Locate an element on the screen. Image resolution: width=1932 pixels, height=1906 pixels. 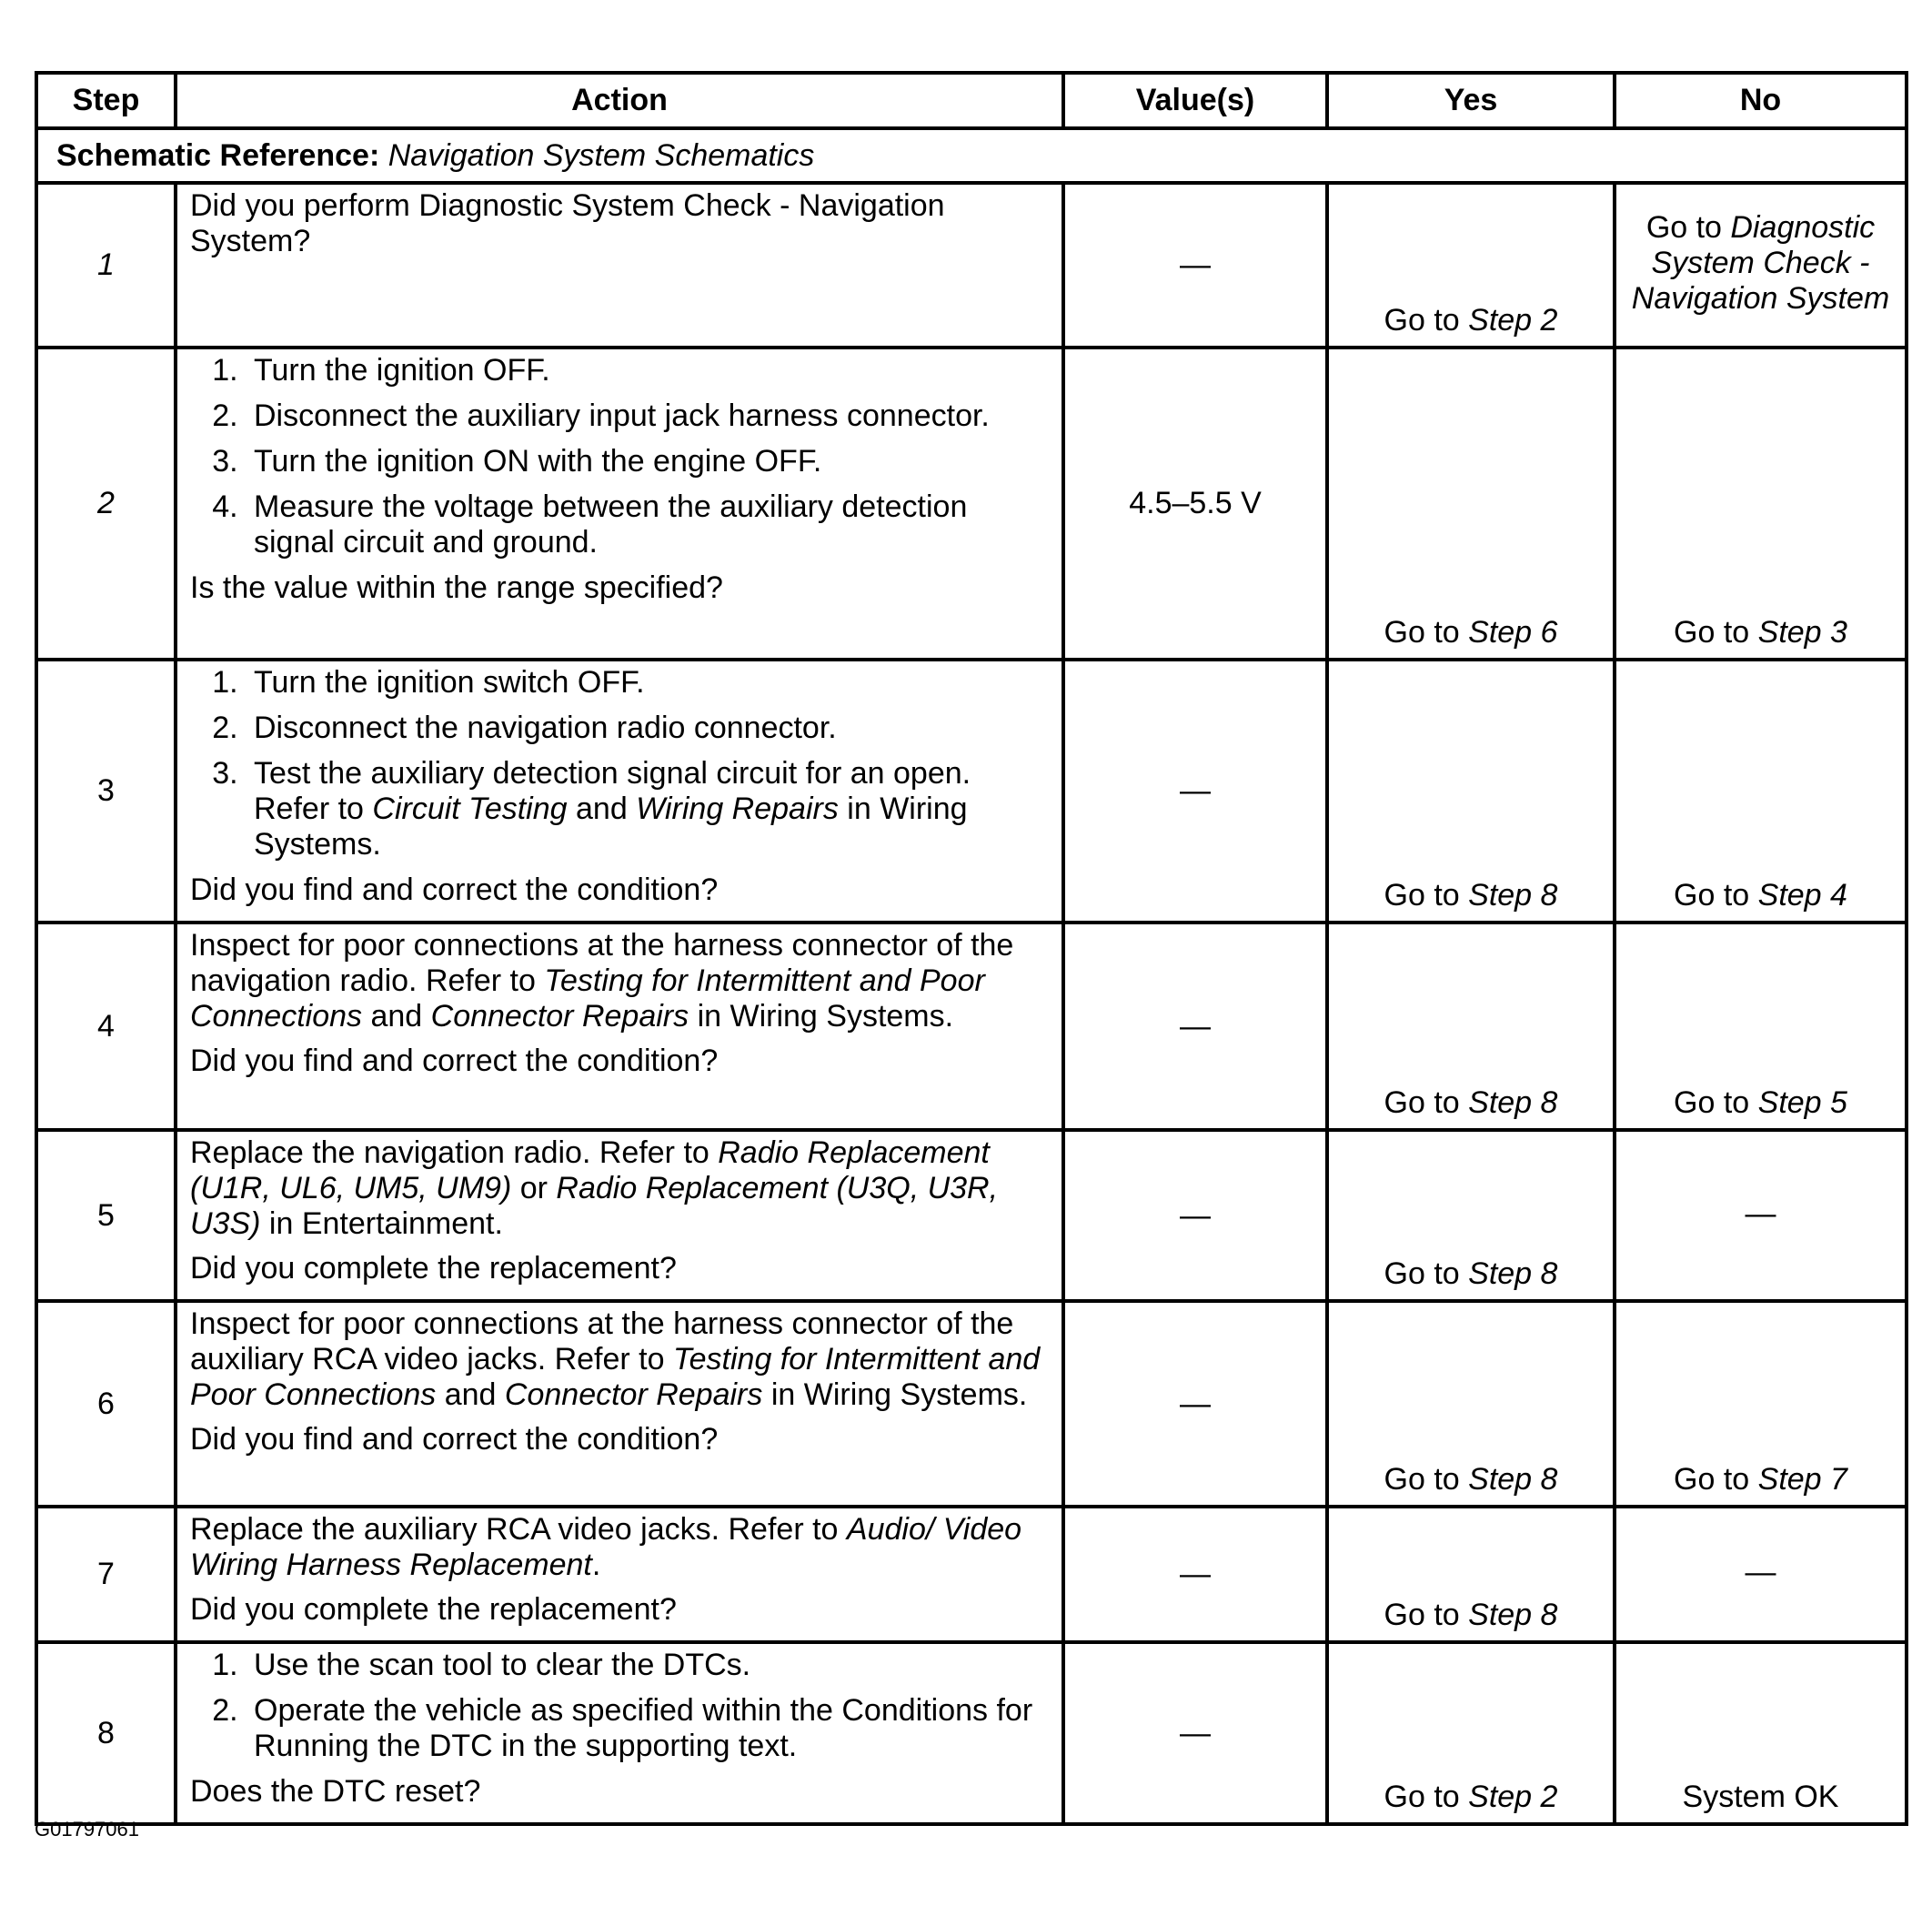
action-paragraph: Did you complete the replacement? is located at coordinates (619, 1268).